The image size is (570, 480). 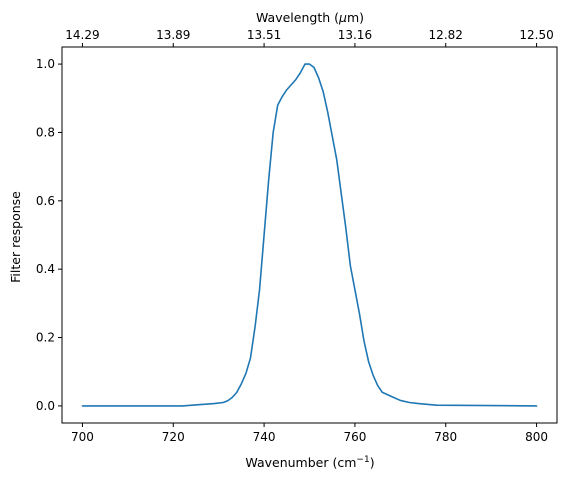 What do you see at coordinates (45, 132) in the screenshot?
I see `y-tick-label: 0.8` at bounding box center [45, 132].